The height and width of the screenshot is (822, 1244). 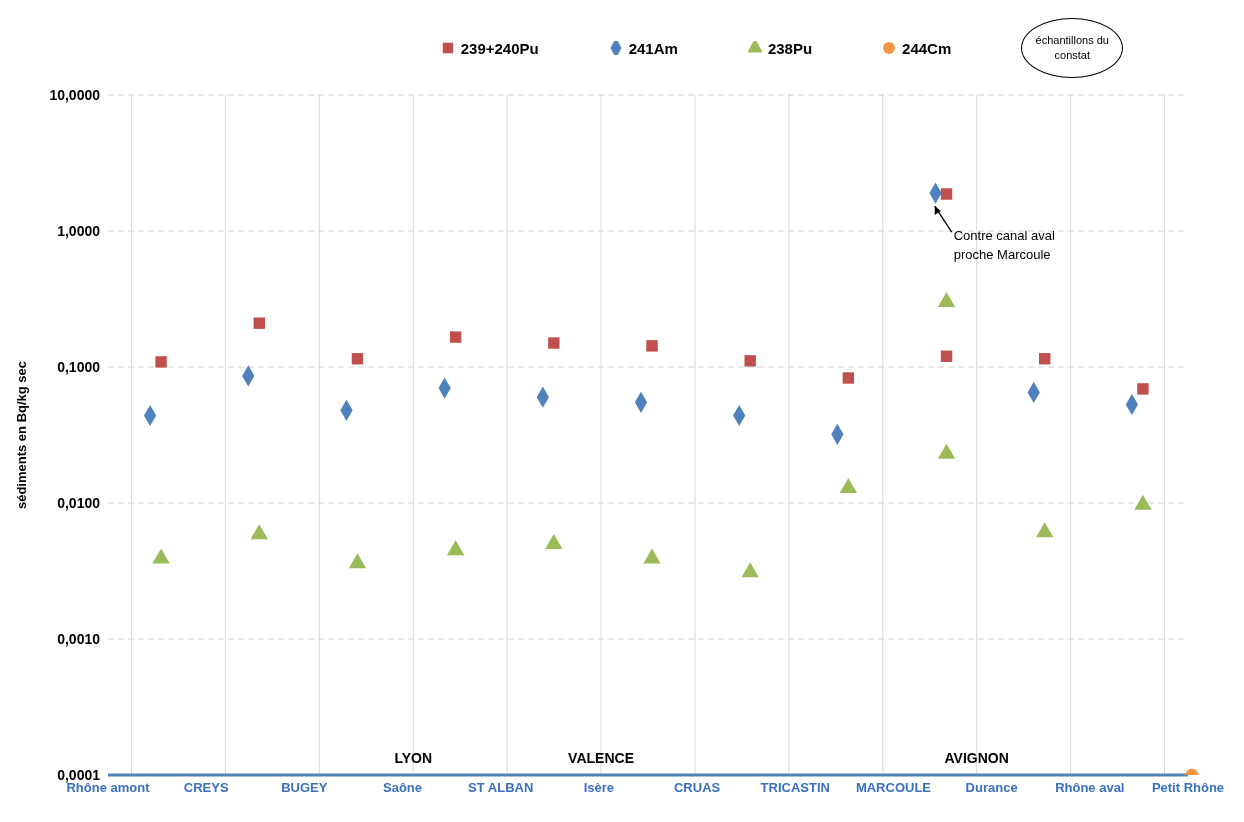 I want to click on legend-label: 238Pu, so click(x=790, y=48).